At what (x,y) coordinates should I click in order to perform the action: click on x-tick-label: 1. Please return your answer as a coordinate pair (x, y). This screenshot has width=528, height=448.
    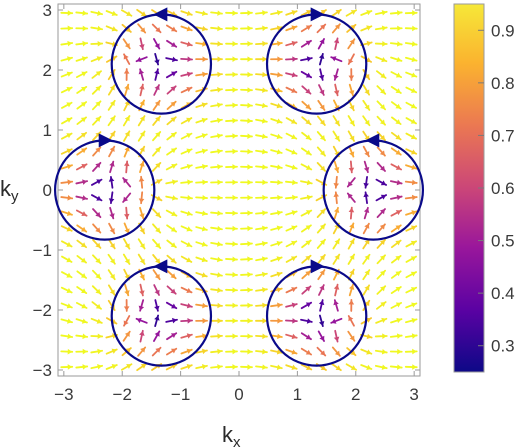
    Looking at the image, I should click on (297, 394).